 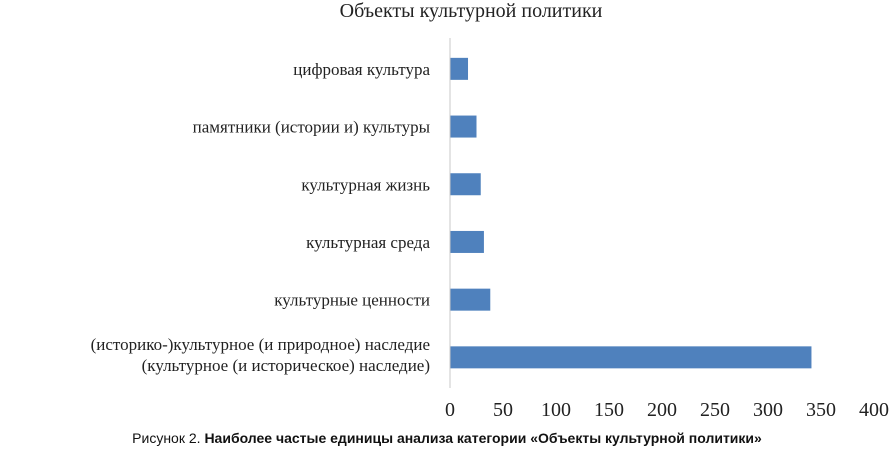 I want to click on x-axis-ticks: 0 50 100 150 200 250 300 350 400, so click(x=667, y=410).